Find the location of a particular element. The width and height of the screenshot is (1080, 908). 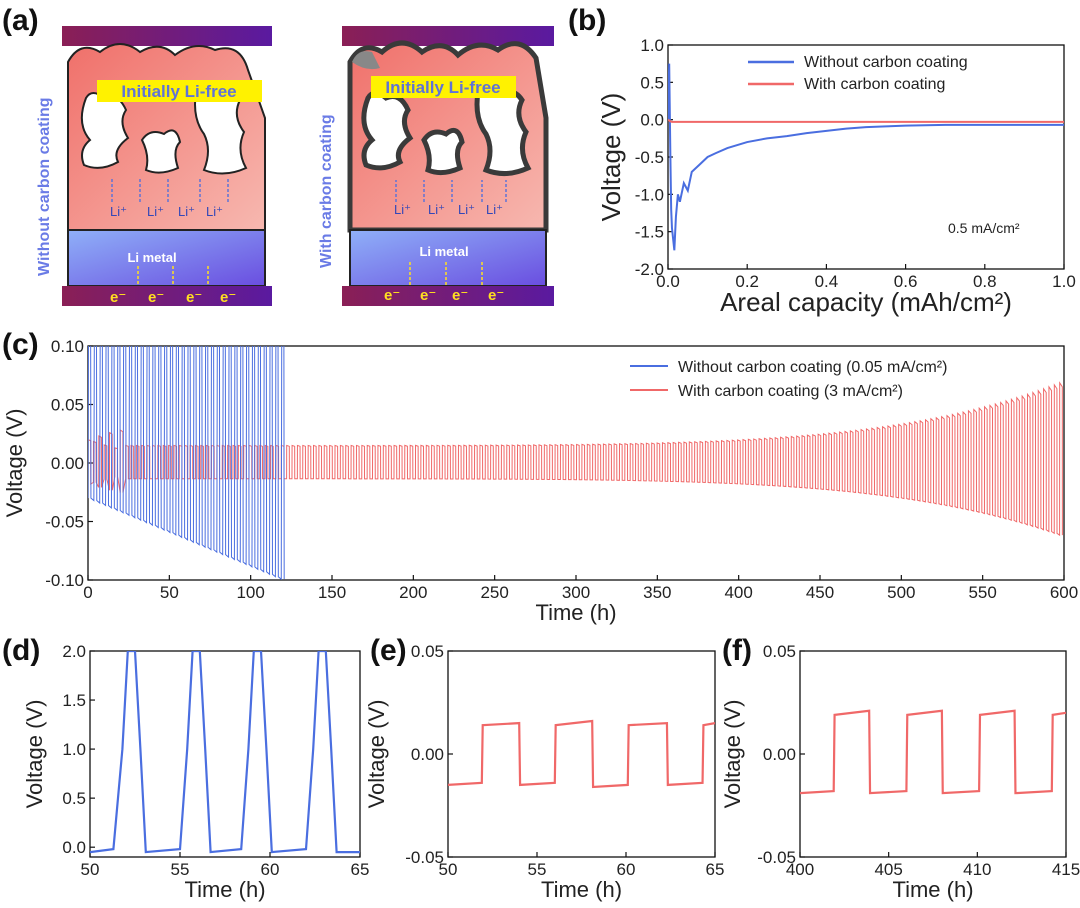

banner-right is located at coordinates (443, 87).